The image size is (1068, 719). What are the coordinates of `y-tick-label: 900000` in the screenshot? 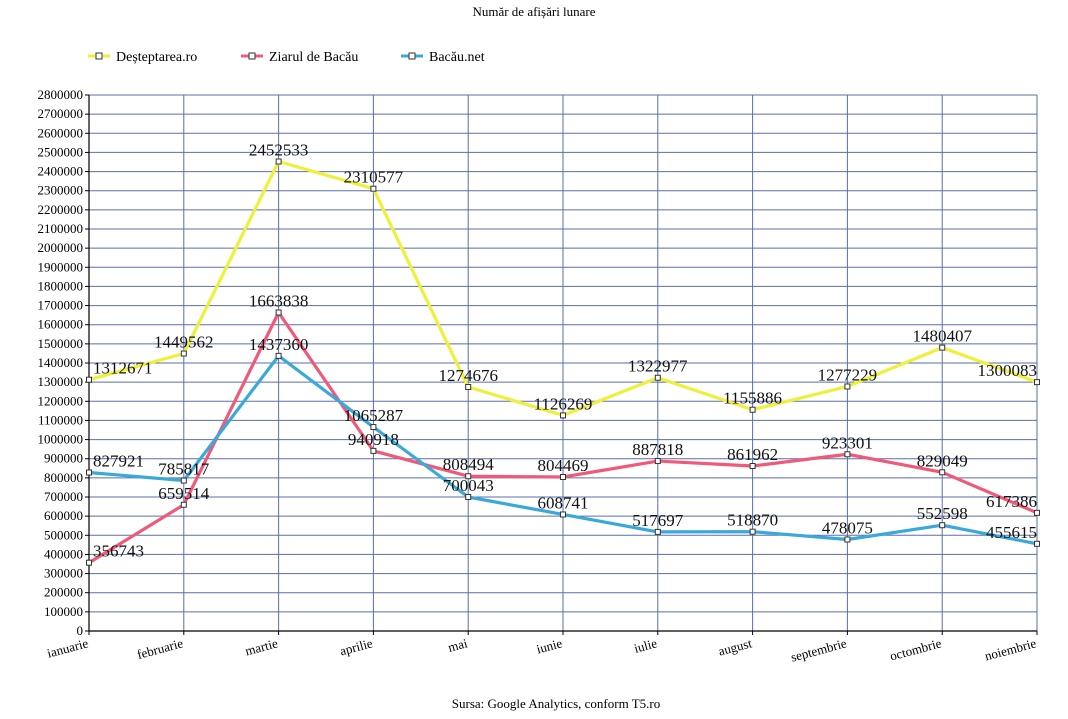 It's located at (63, 458).